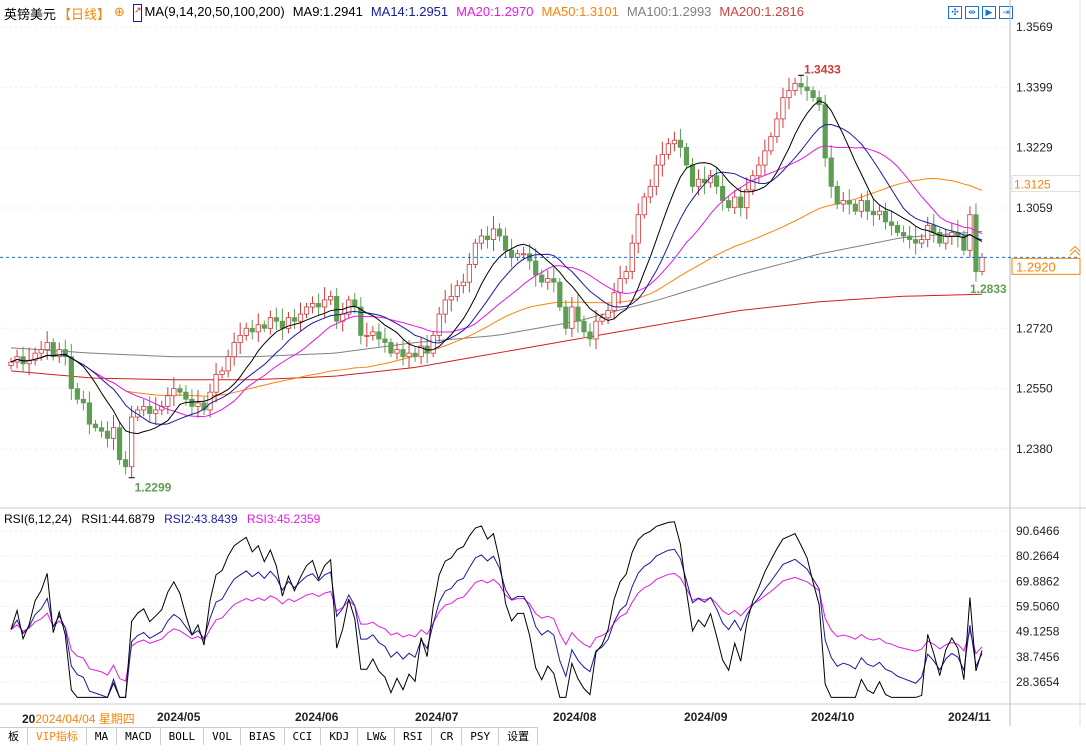 The height and width of the screenshot is (752, 1086). I want to click on y-tick-label: 1.3399, so click(1034, 87).